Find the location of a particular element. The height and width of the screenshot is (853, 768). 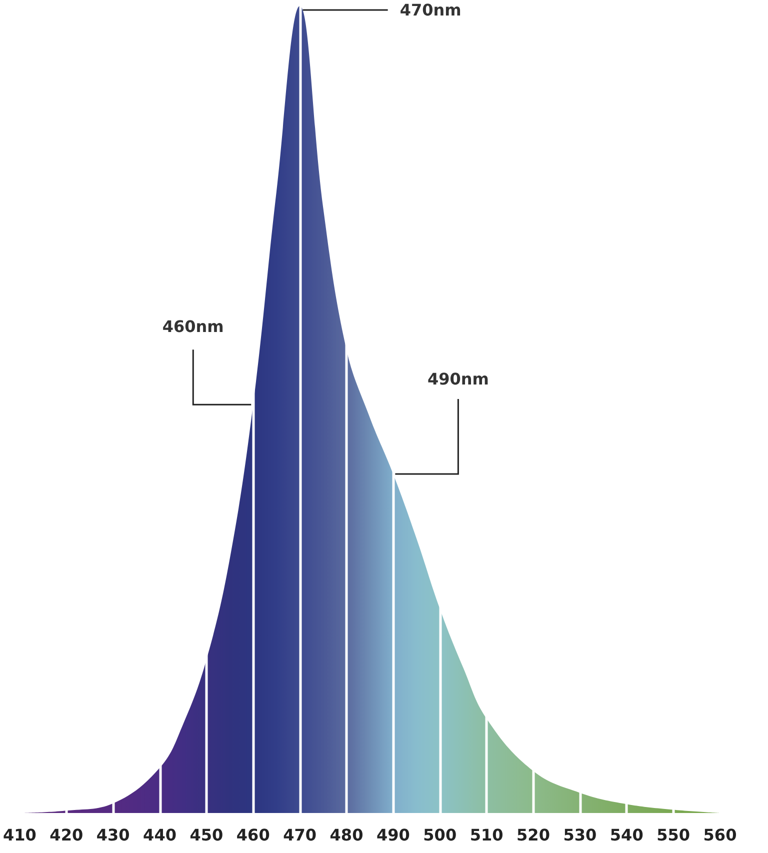

x-tick-label: 540 is located at coordinates (627, 835).